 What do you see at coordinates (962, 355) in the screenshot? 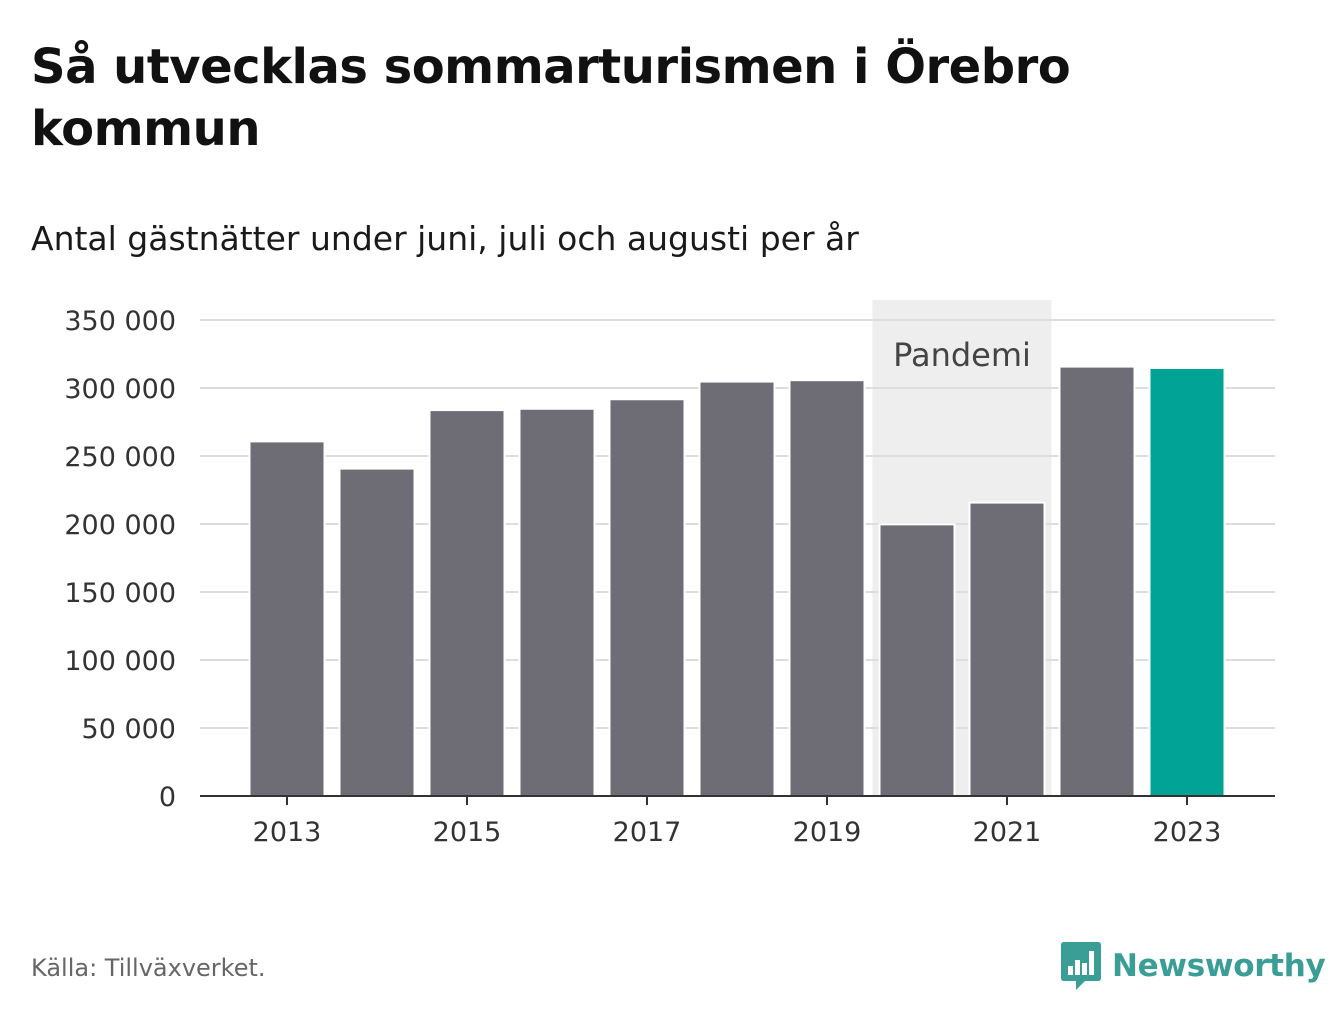
I see `pandemic-annotation-label: Pandemi` at bounding box center [962, 355].